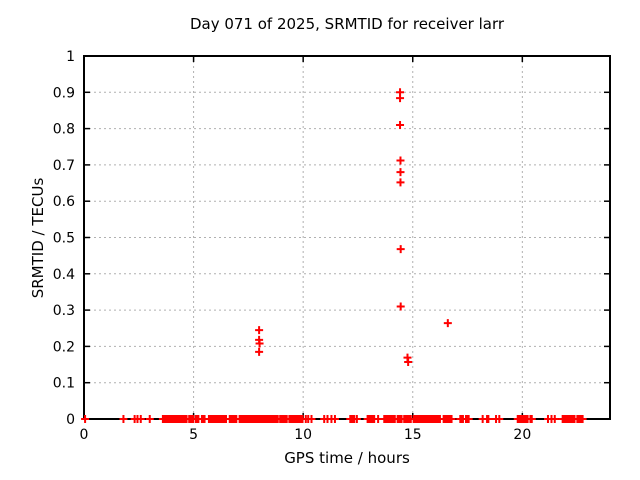 This screenshot has height=480, width=640. What do you see at coordinates (303, 435) in the screenshot?
I see `x-tick-label: 10` at bounding box center [303, 435].